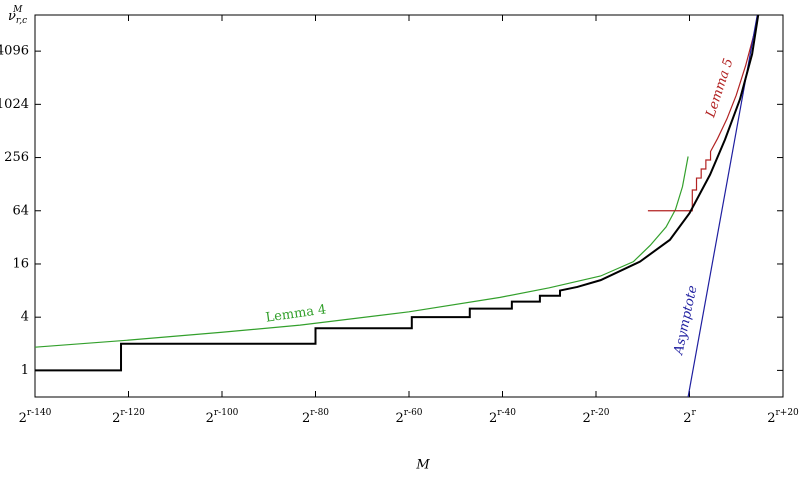 The width and height of the screenshot is (809, 480). What do you see at coordinates (20, 263) in the screenshot?
I see `y-tick-label: 16` at bounding box center [20, 263].